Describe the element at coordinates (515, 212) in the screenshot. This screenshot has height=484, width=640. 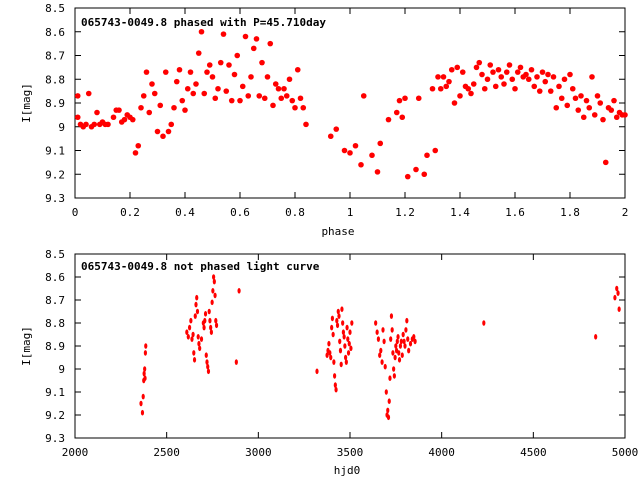
I see `x-tick-label: 1.6` at that location.